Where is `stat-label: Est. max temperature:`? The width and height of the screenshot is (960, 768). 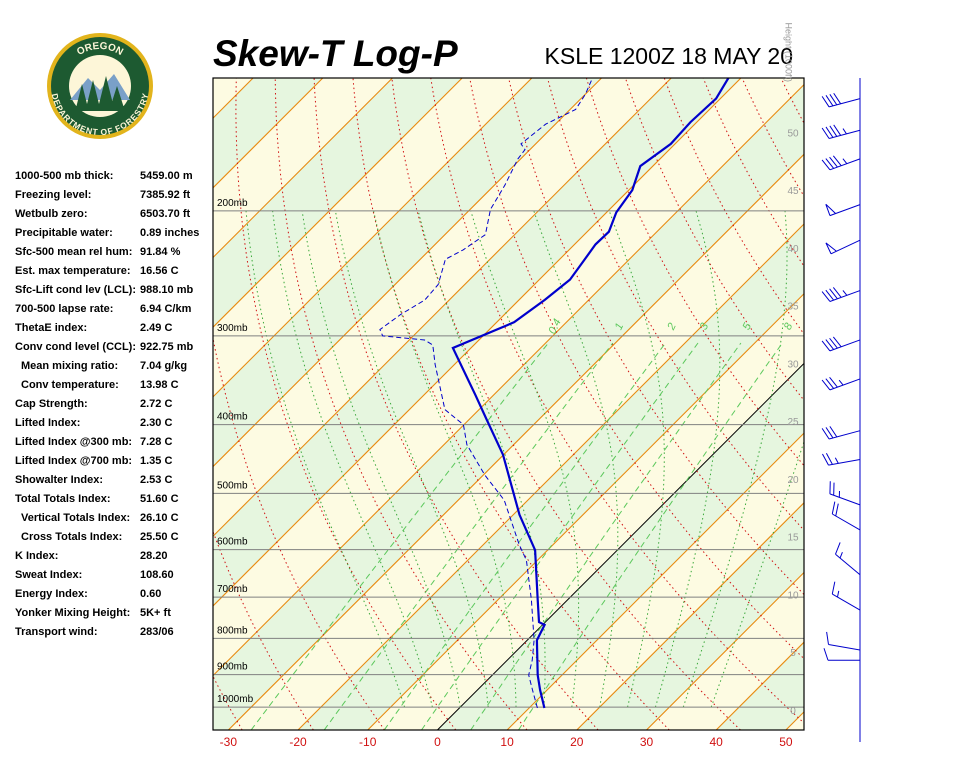 stat-label: Est. max temperature: is located at coordinates (73, 271).